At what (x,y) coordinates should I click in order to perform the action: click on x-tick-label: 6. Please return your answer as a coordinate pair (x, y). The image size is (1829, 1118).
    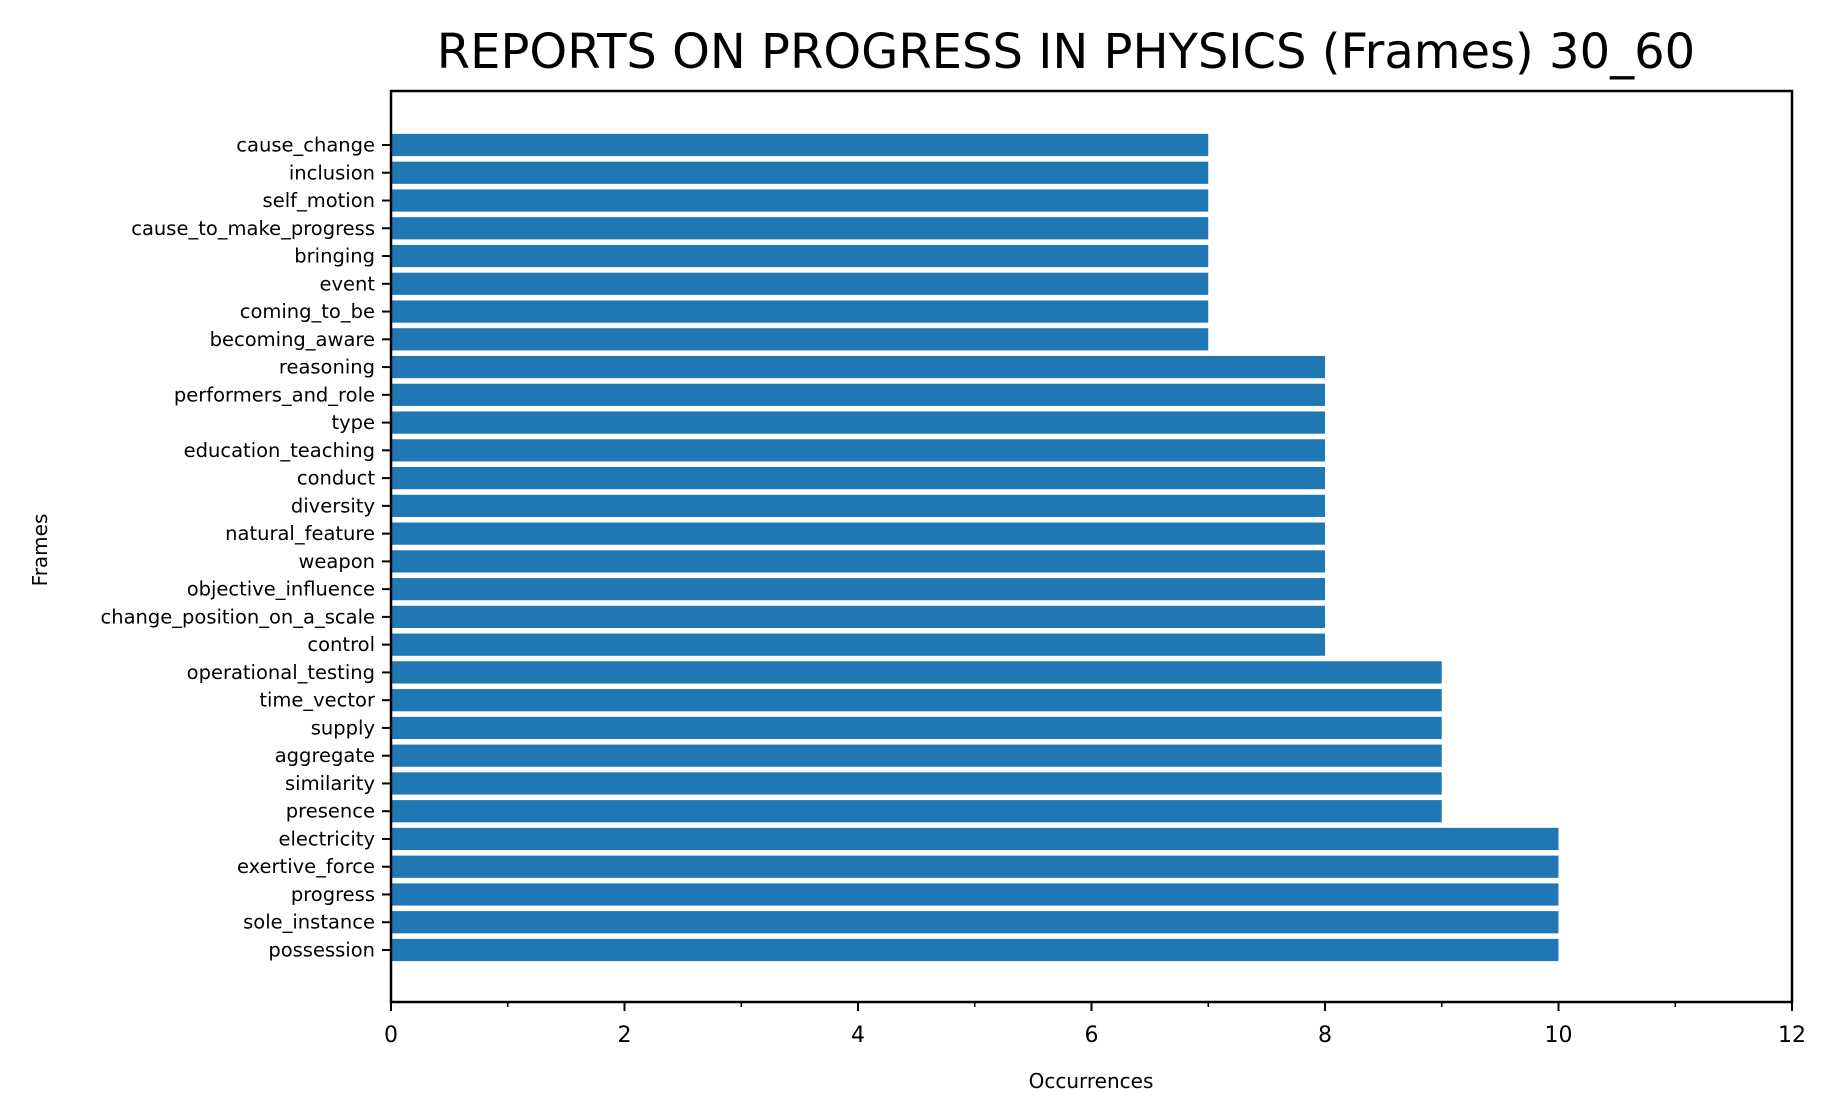
    Looking at the image, I should click on (1092, 1035).